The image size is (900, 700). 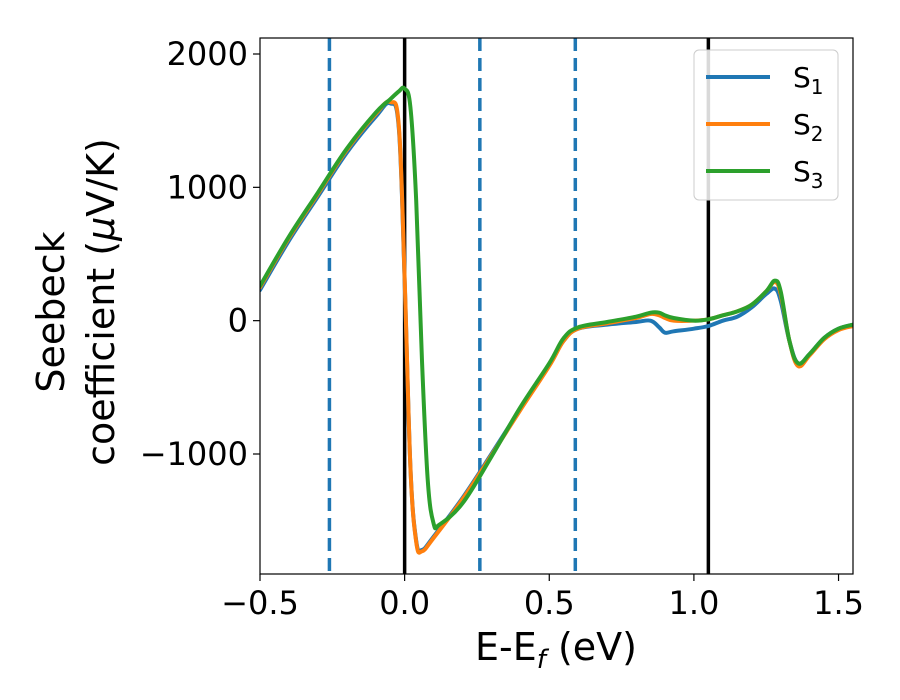 What do you see at coordinates (808, 127) in the screenshot?
I see `legend-label-s2: S2` at bounding box center [808, 127].